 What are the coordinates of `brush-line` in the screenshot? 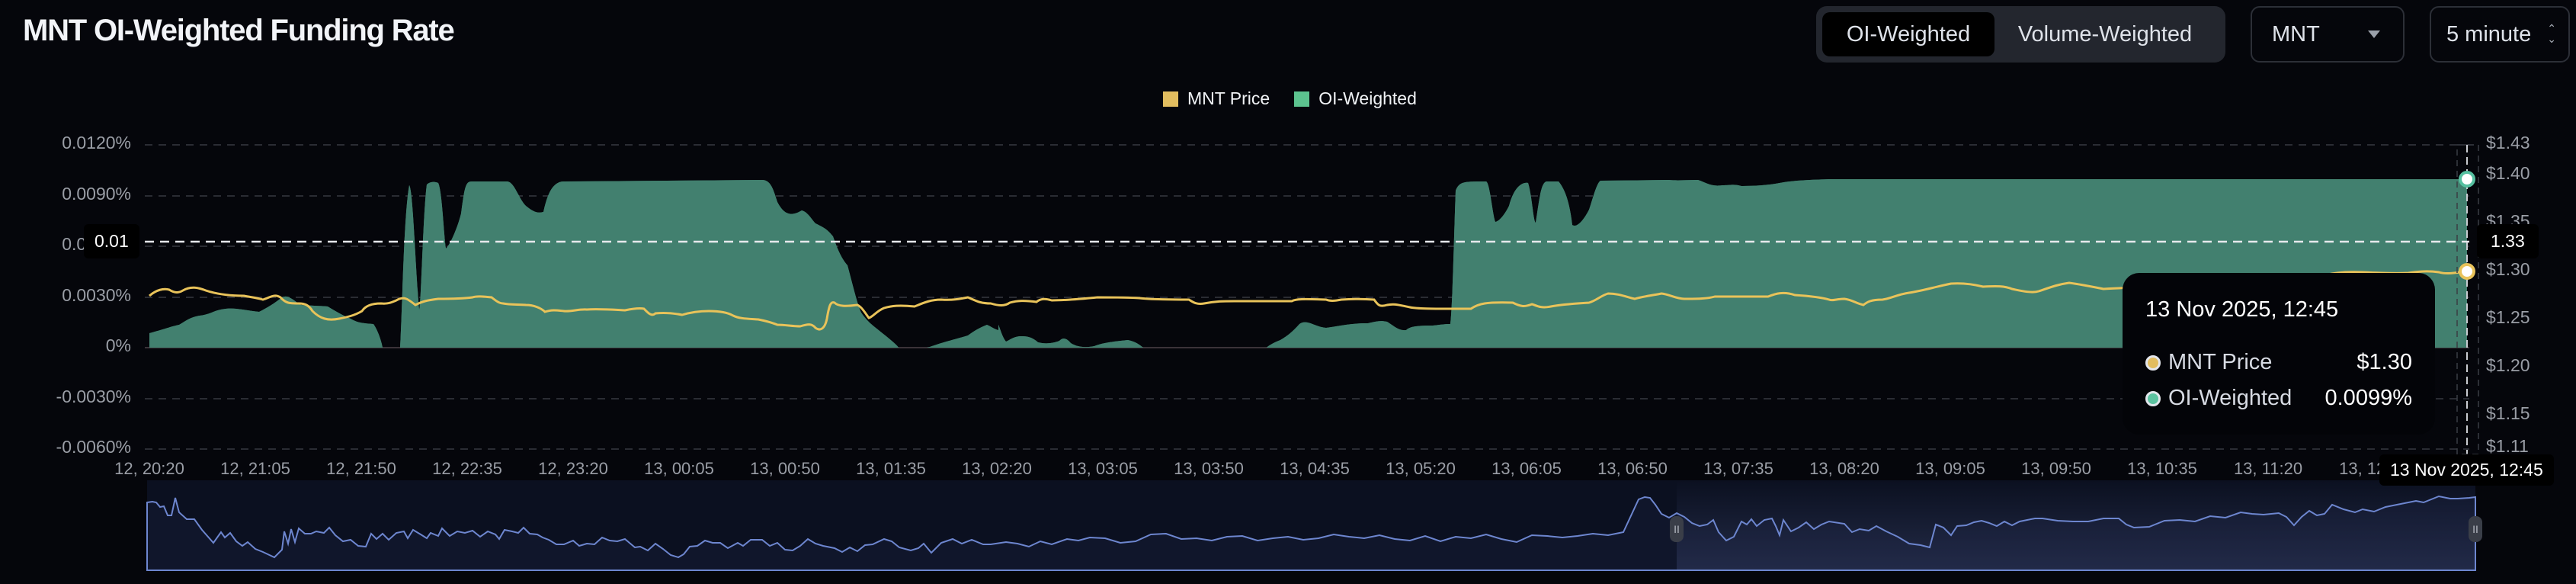 It's located at (1311, 533).